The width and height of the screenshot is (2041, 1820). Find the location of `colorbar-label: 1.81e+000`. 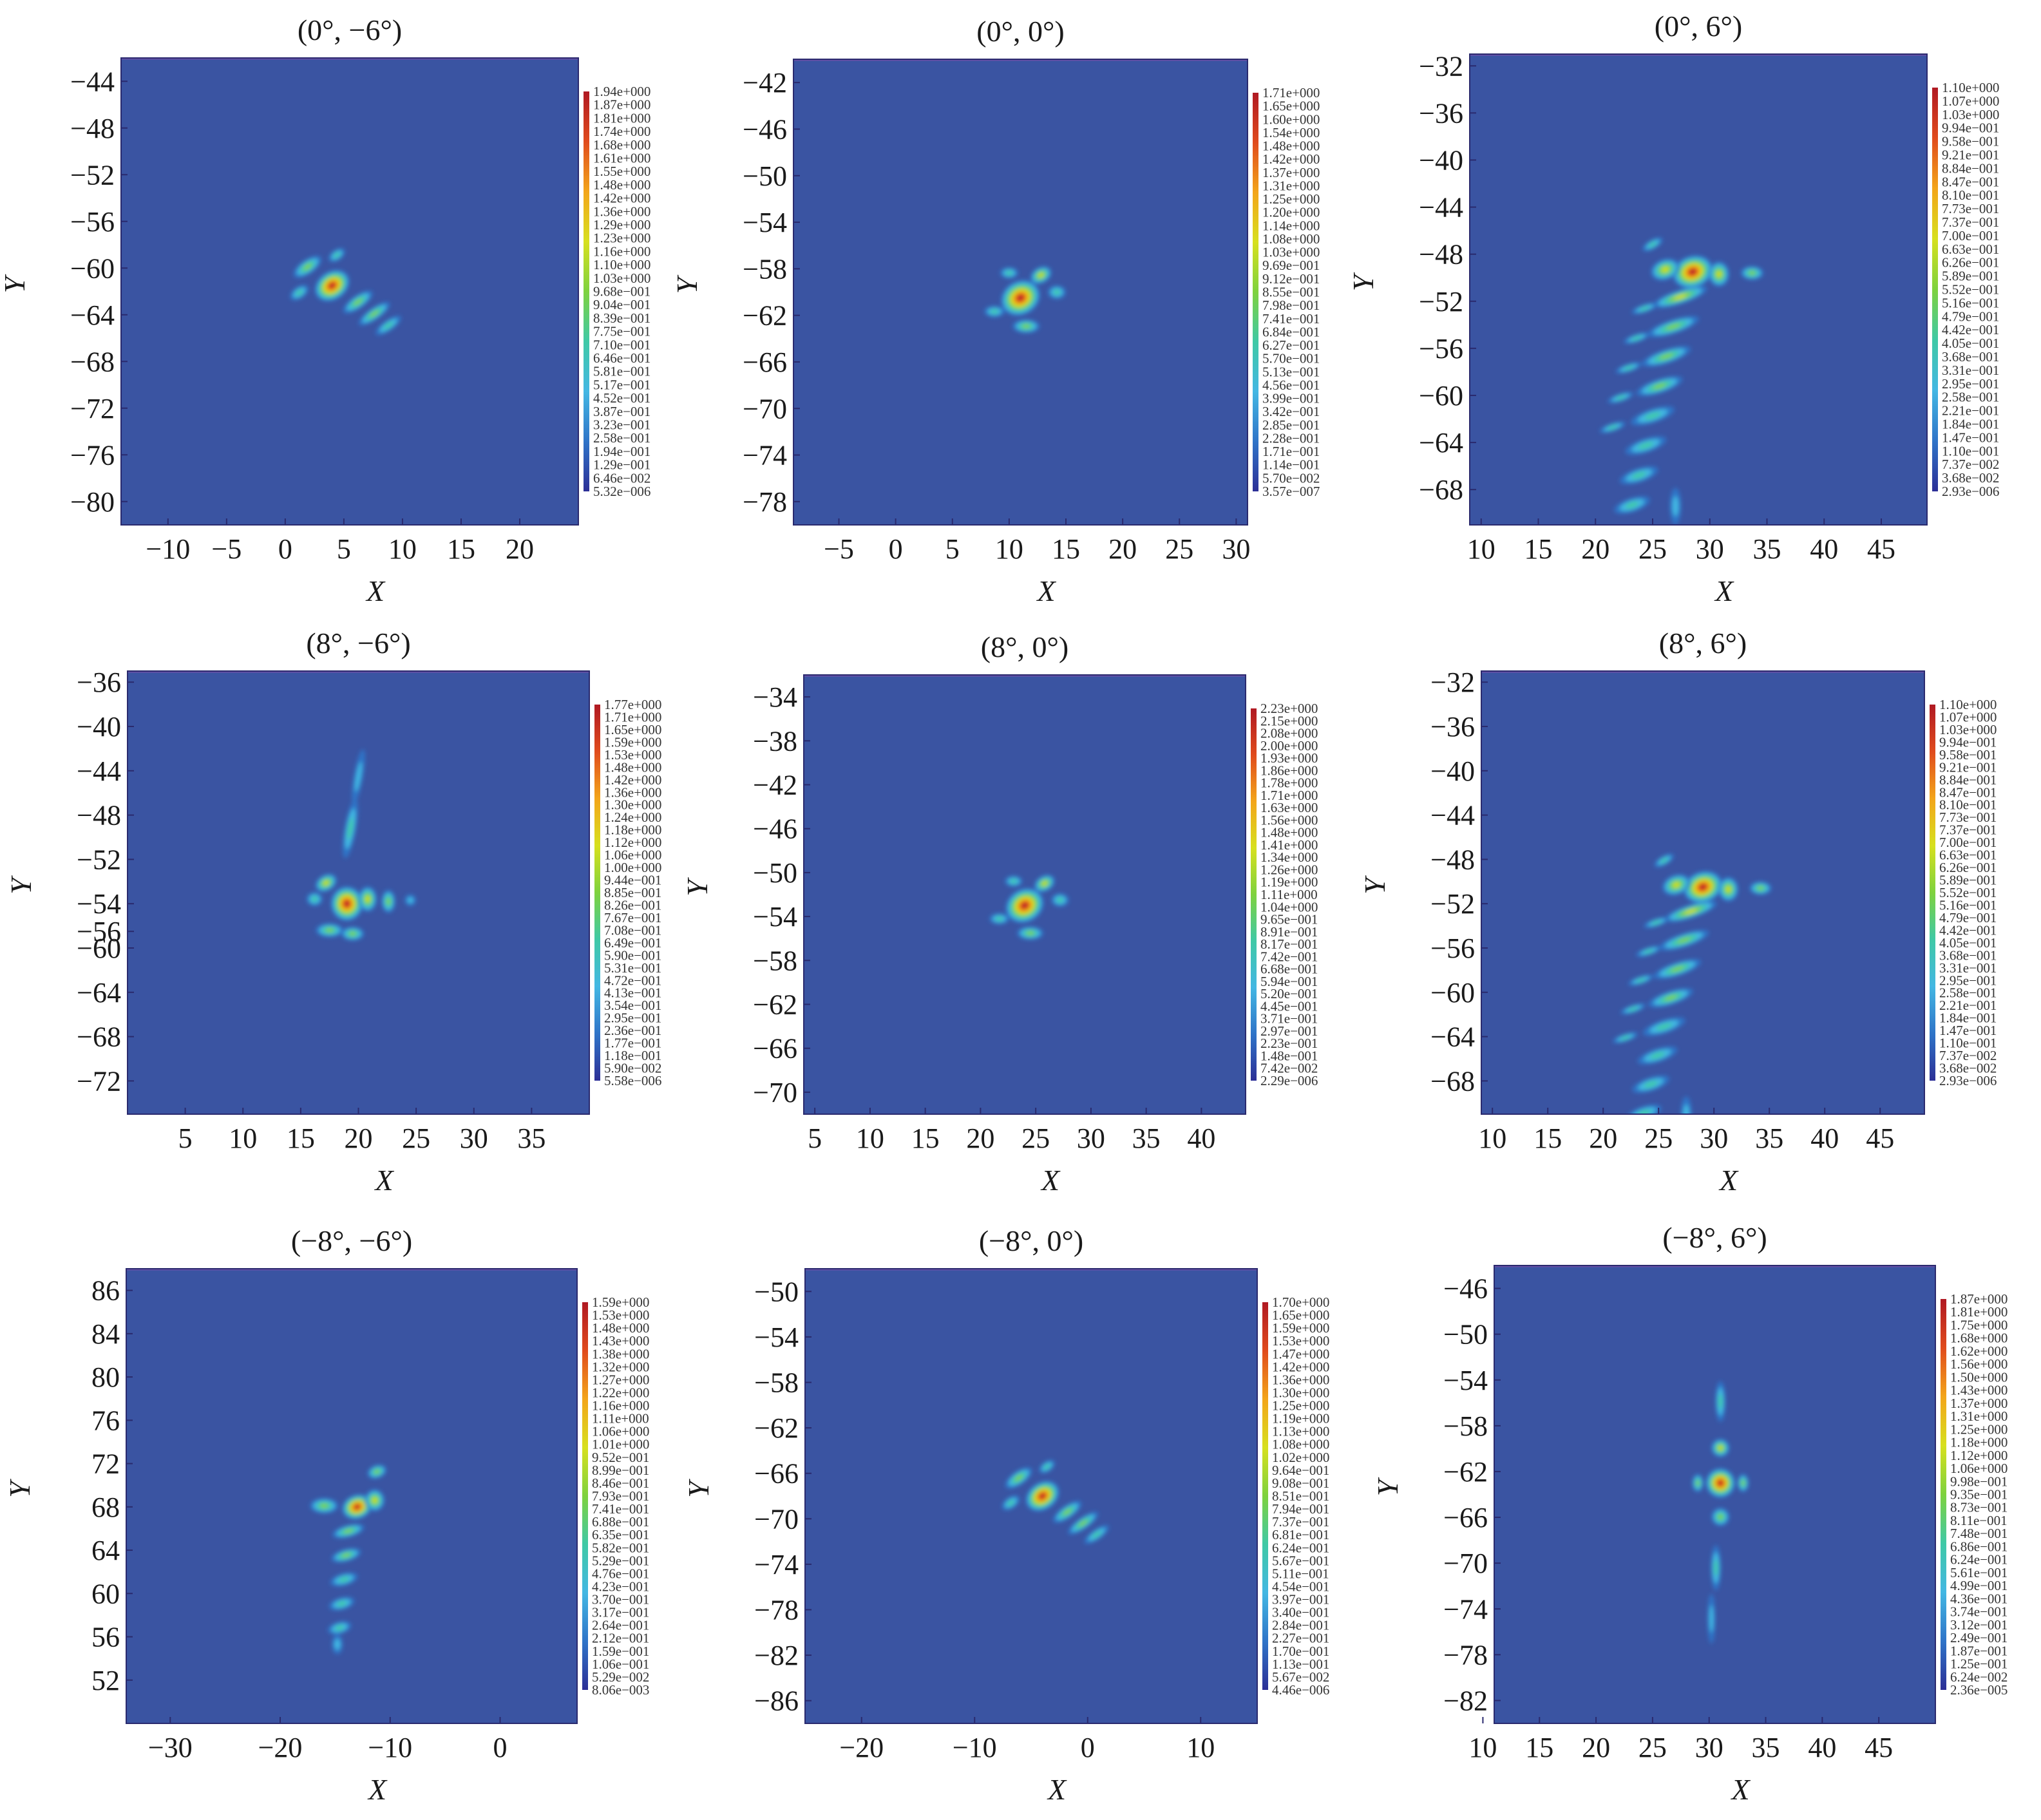

colorbar-label: 1.81e+000 is located at coordinates (1979, 1312).